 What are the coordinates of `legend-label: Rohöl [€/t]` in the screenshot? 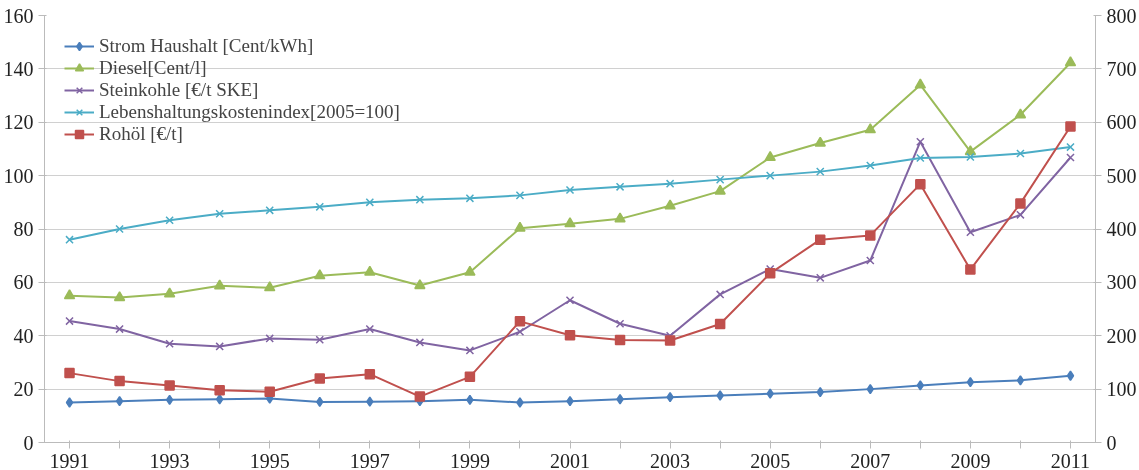 It's located at (141, 134).